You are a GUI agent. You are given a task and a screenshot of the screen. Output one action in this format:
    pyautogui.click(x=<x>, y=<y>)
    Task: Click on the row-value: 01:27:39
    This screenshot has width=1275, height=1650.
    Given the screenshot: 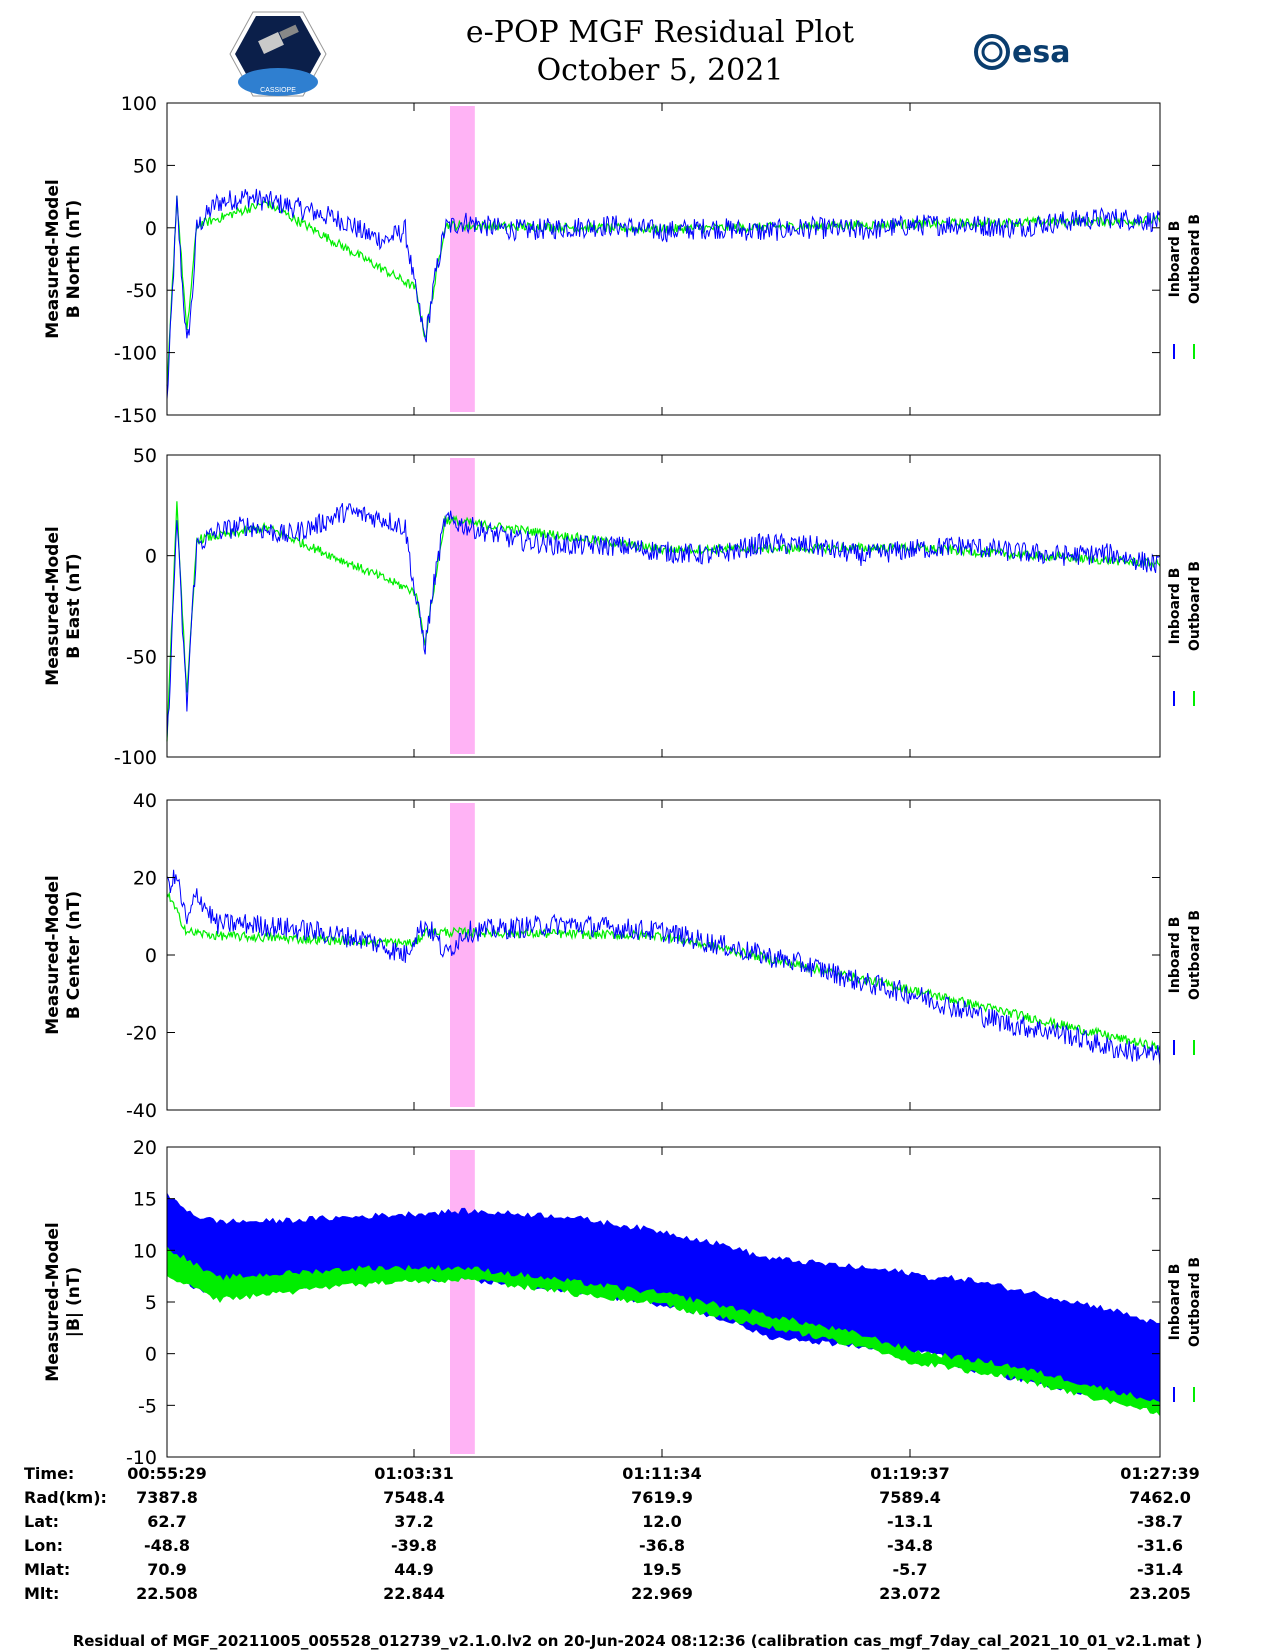 What is the action you would take?
    pyautogui.click(x=1160, y=1473)
    